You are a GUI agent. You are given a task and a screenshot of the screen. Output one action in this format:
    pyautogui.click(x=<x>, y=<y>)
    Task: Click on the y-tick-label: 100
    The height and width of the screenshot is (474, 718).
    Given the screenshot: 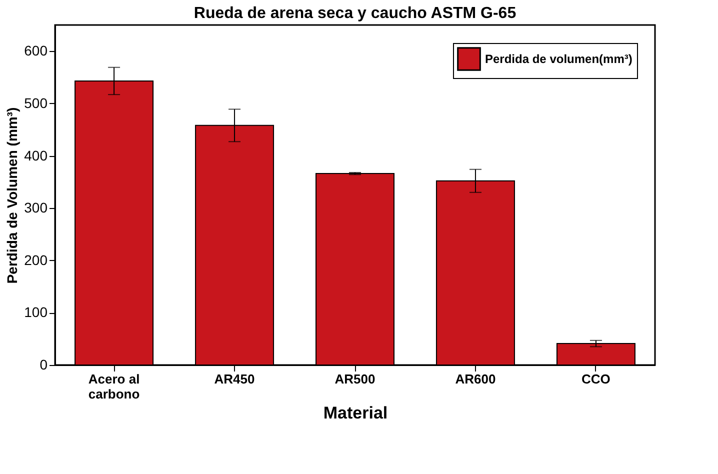 What is the action you would take?
    pyautogui.click(x=36, y=312)
    